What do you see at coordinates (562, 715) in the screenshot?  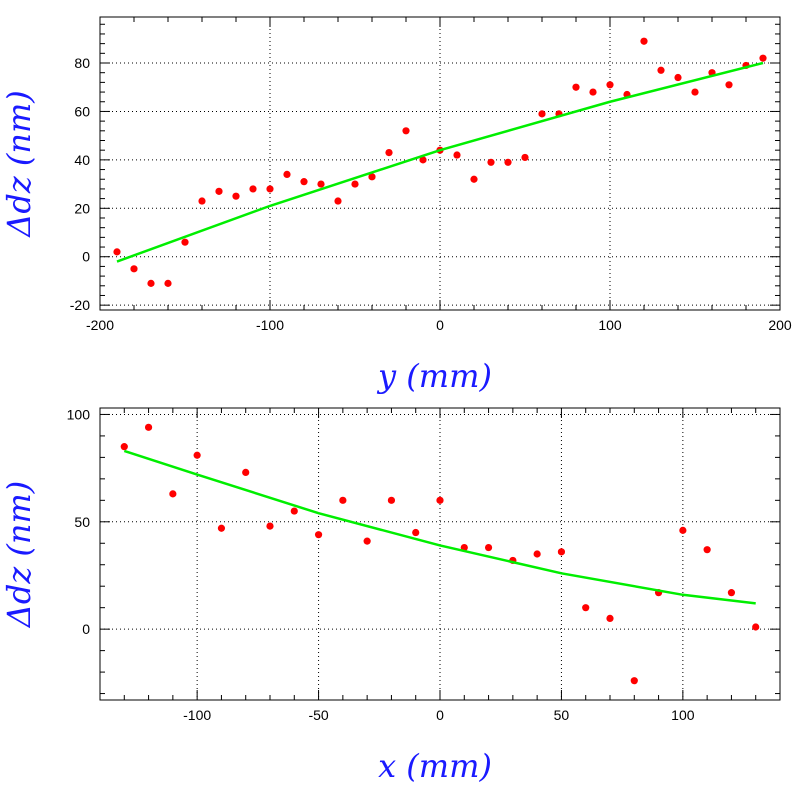 I see `x-tick-label: 50` at bounding box center [562, 715].